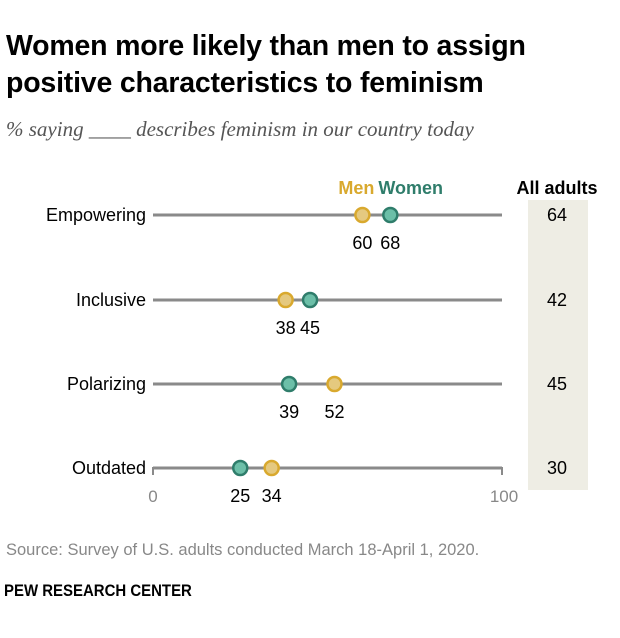 Image resolution: width=620 pixels, height=638 pixels. Describe the element at coordinates (106, 384) in the screenshot. I see `category-label: Polarizing` at that location.